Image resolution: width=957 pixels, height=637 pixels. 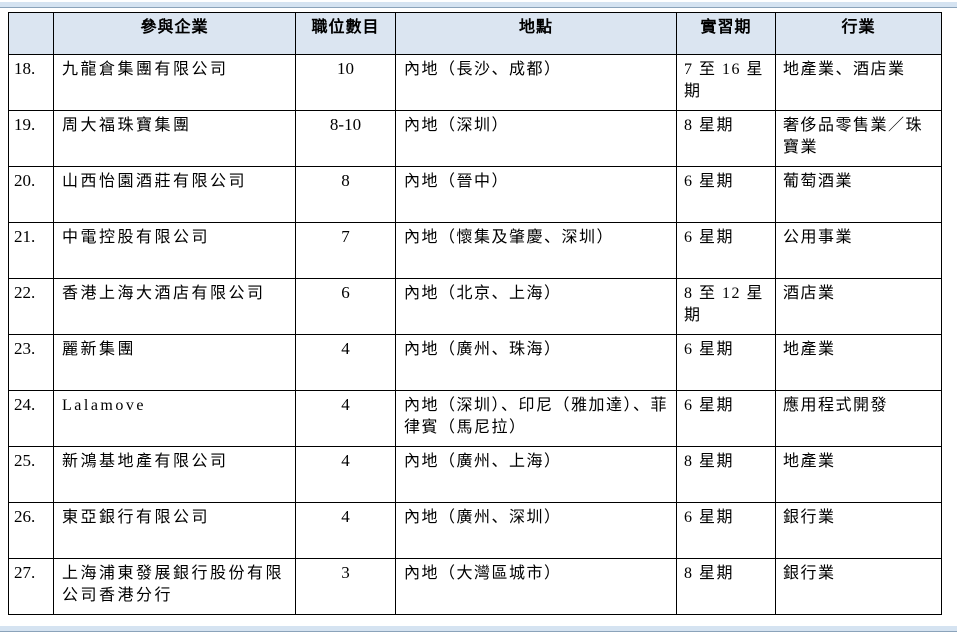 What do you see at coordinates (536, 362) in the screenshot?
I see `cell-location: 內地（廣州、珠海）` at bounding box center [536, 362].